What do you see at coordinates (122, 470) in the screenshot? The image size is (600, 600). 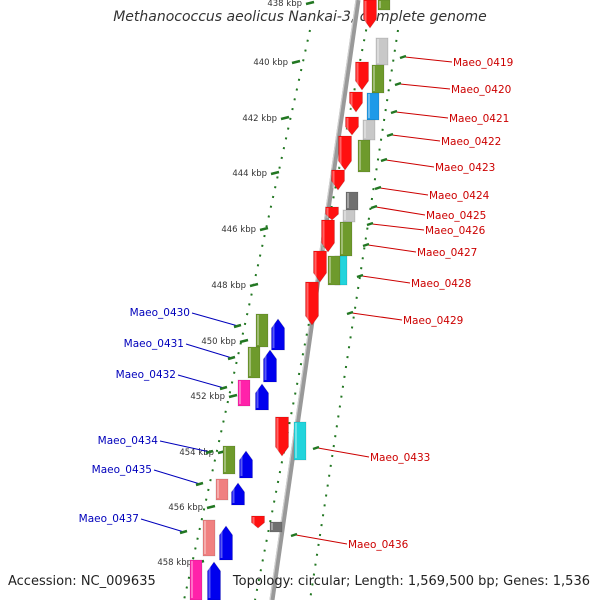 I see `gene-label-reverse: Maeo_0435` at bounding box center [122, 470].